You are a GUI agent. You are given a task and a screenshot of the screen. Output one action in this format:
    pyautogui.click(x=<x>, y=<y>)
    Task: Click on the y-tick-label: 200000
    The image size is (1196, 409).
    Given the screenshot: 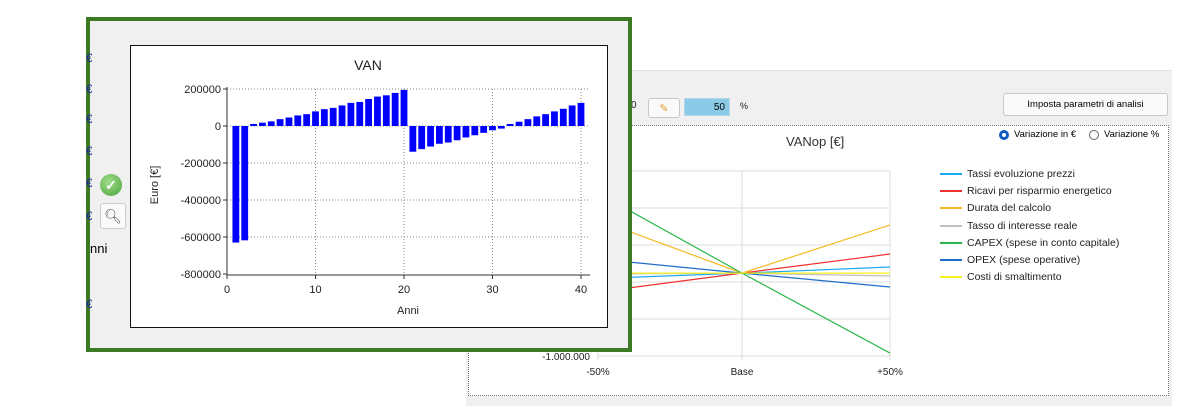 What is the action you would take?
    pyautogui.click(x=202, y=90)
    